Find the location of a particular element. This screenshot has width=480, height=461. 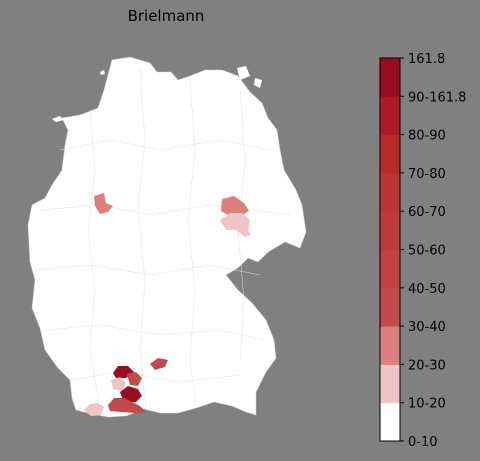

colorbar-tick-label: 0-10 is located at coordinates (423, 442).